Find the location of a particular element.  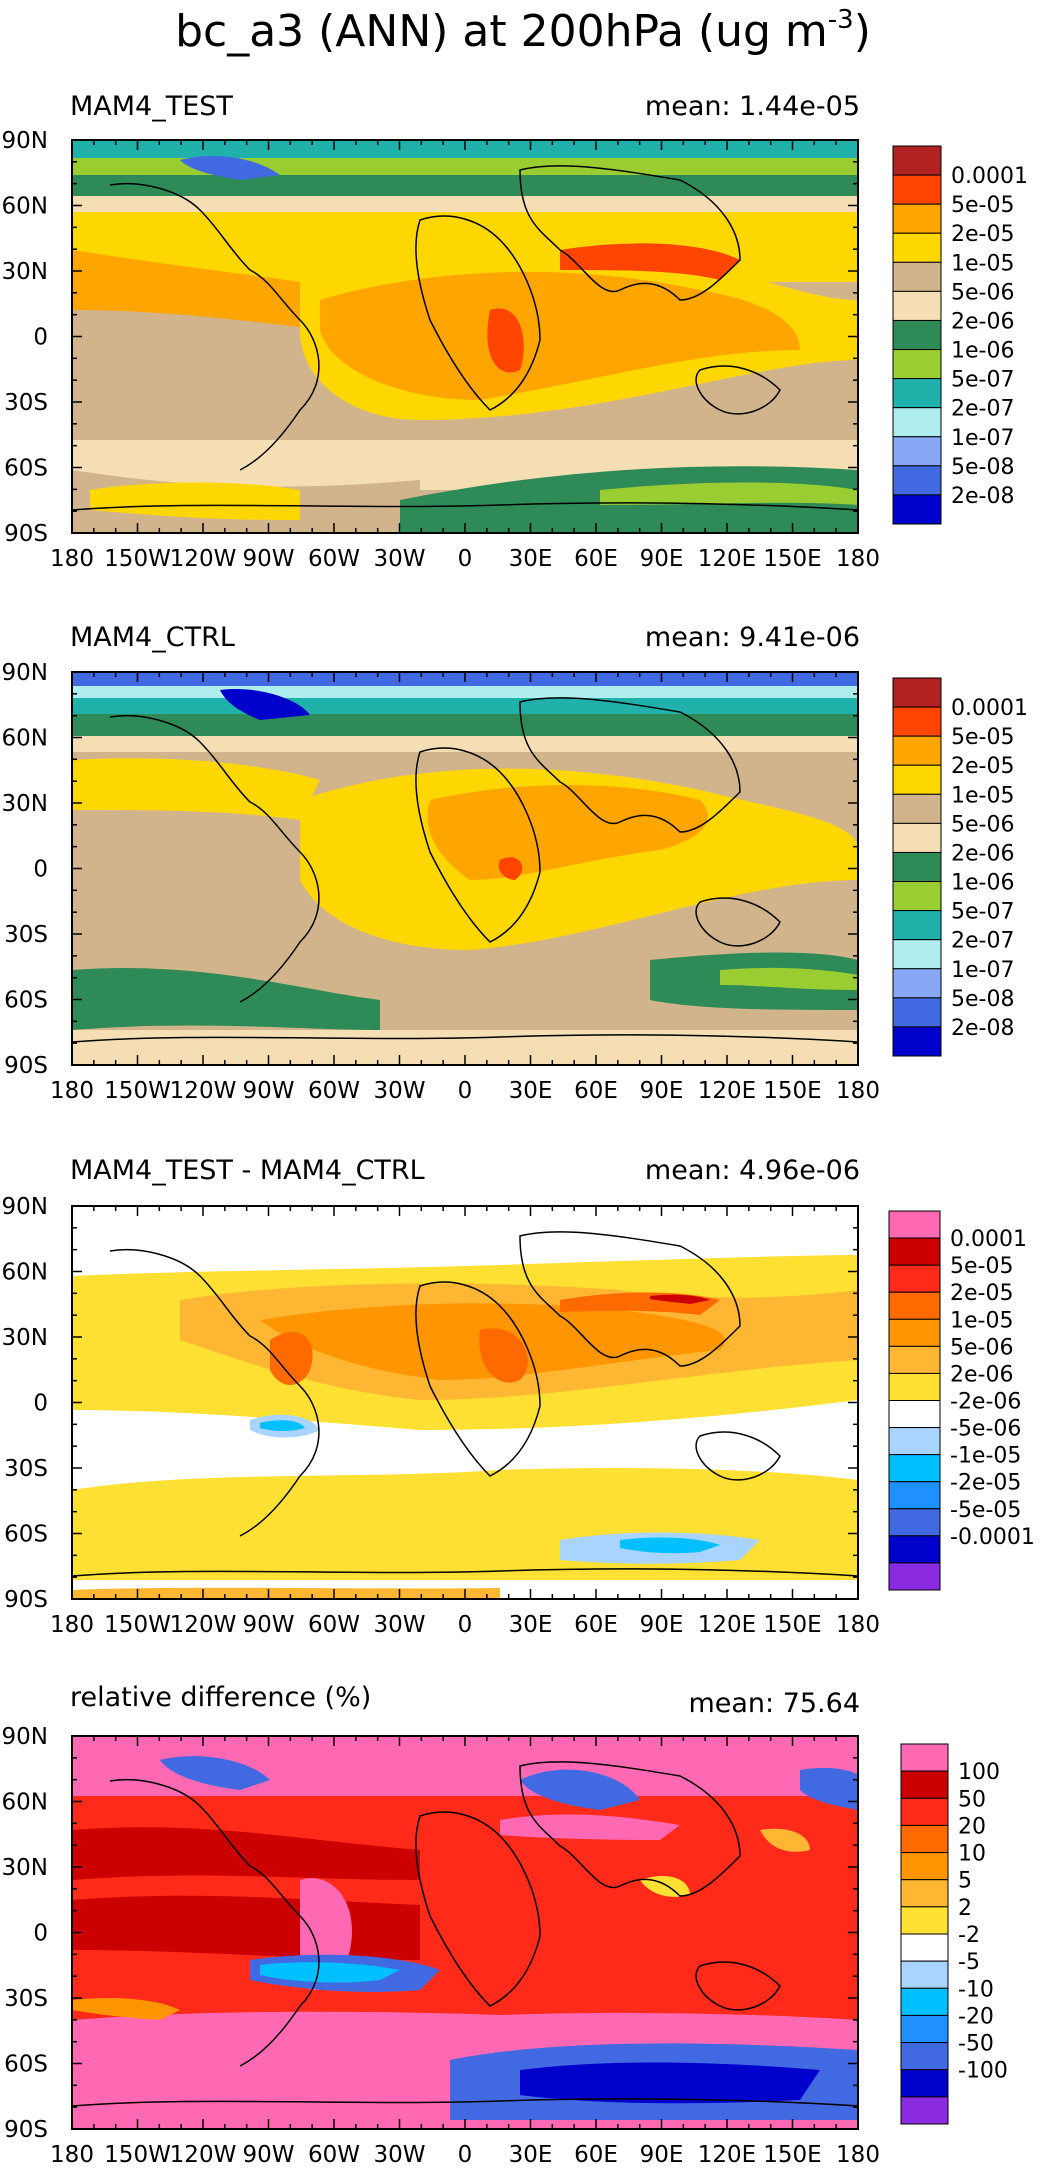

colorbar-label: 5e-05 is located at coordinates (982, 737).